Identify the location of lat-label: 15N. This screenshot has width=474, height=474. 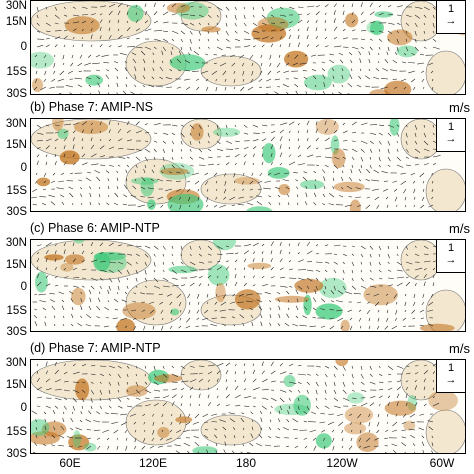
(16, 145).